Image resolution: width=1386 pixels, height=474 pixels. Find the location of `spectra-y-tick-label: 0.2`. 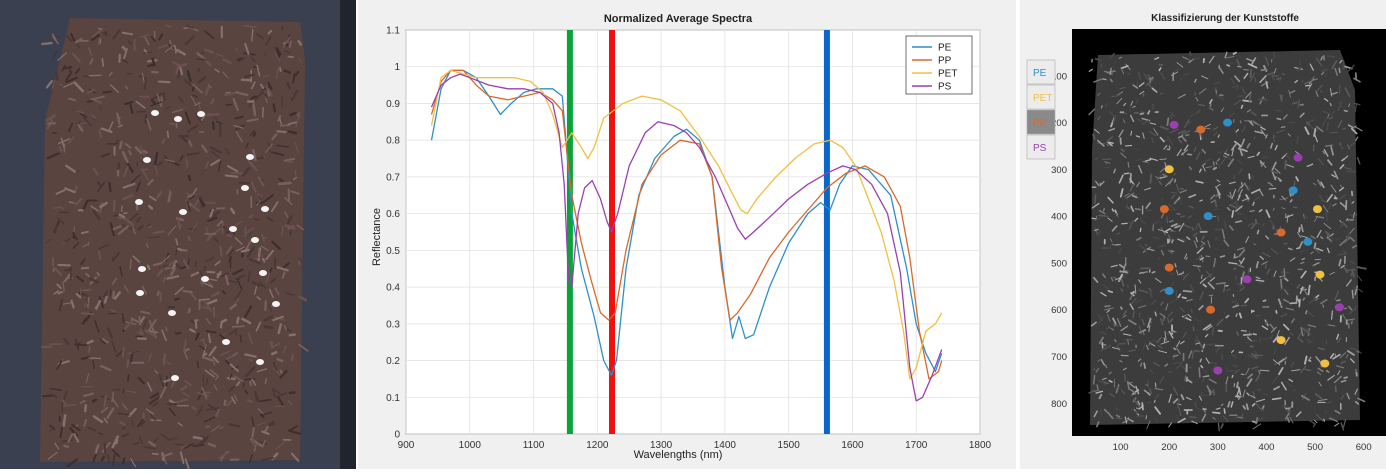

spectra-y-tick-label: 0.2 is located at coordinates (393, 361).